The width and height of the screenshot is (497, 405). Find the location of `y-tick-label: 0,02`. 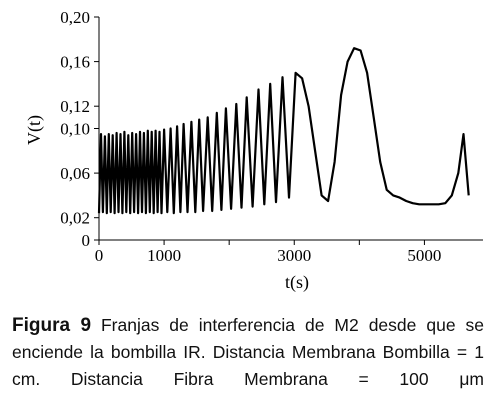

y-tick-label: 0,02 is located at coordinates (75, 218).